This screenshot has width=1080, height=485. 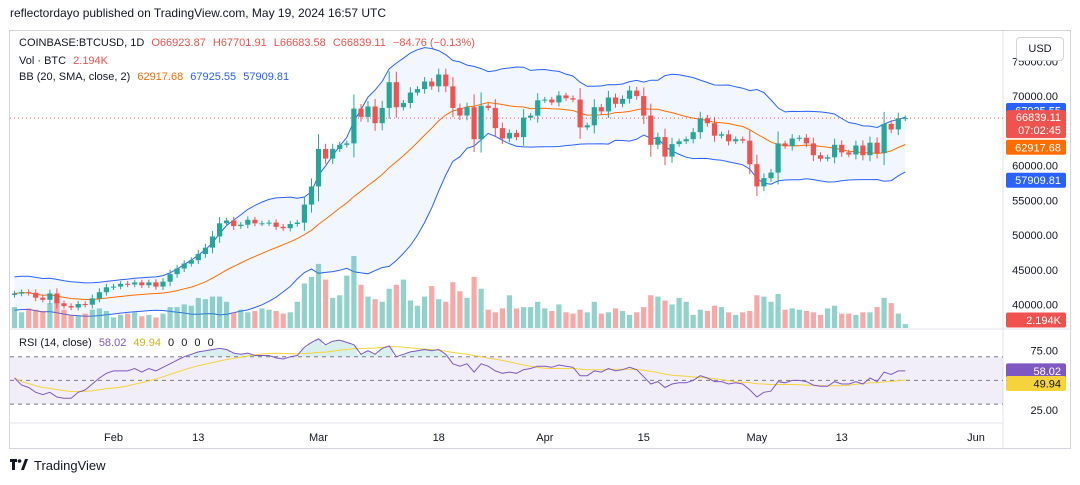 I want to click on last-price-badge: 66839.11, so click(x=1038, y=118).